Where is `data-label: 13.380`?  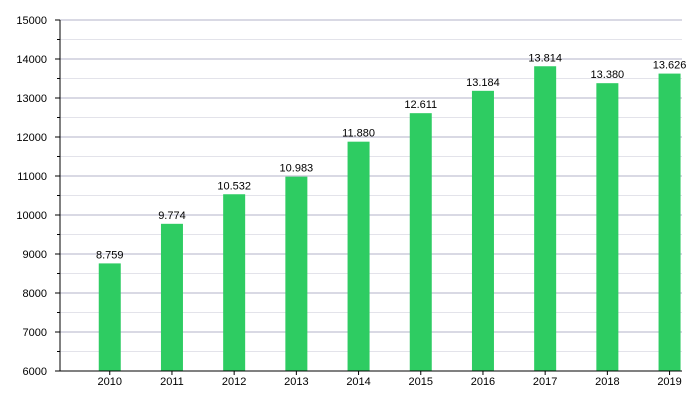 data-label: 13.380 is located at coordinates (608, 75).